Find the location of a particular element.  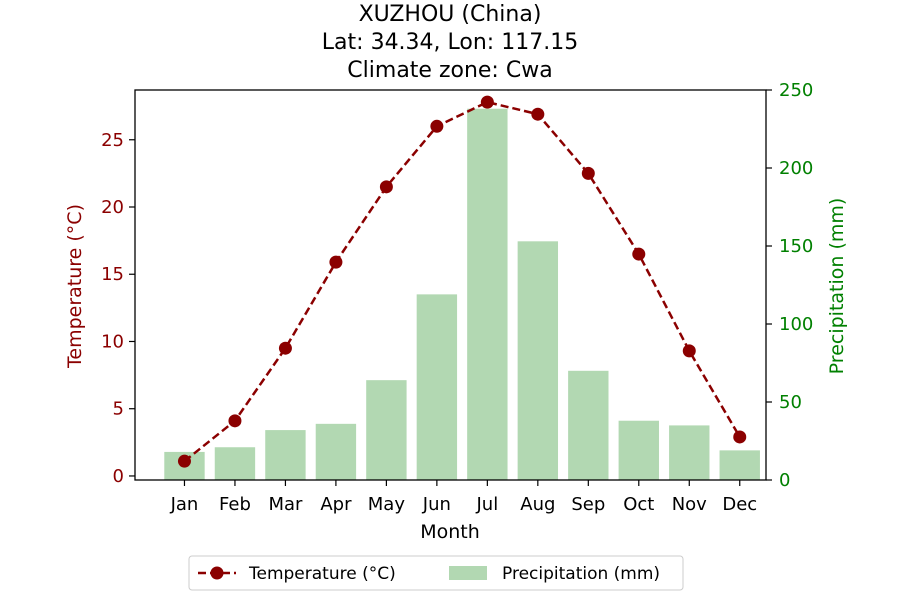

chart-subtitle-climate-zone: Climate zone: Cwa is located at coordinates (449, 70).